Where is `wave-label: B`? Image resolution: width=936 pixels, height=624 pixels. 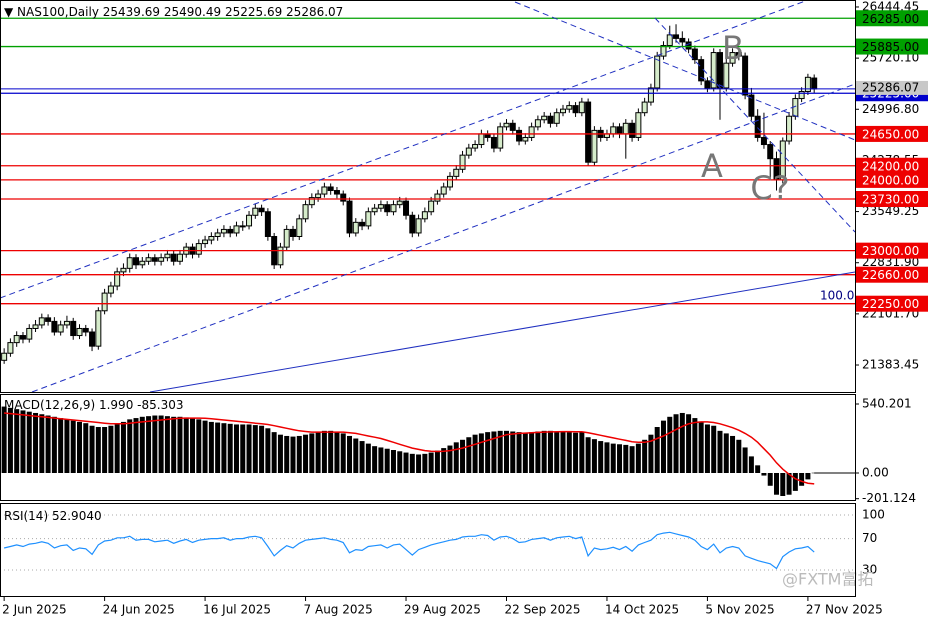 wave-label: B is located at coordinates (733, 48).